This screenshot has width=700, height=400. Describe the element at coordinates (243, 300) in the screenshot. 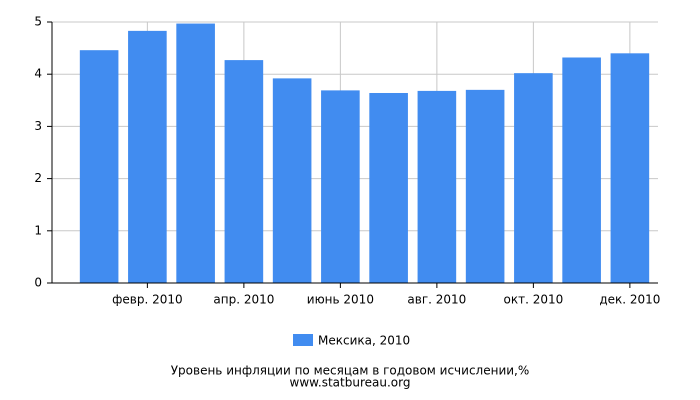

I see `x-tick-label: апр. 2010` at that location.